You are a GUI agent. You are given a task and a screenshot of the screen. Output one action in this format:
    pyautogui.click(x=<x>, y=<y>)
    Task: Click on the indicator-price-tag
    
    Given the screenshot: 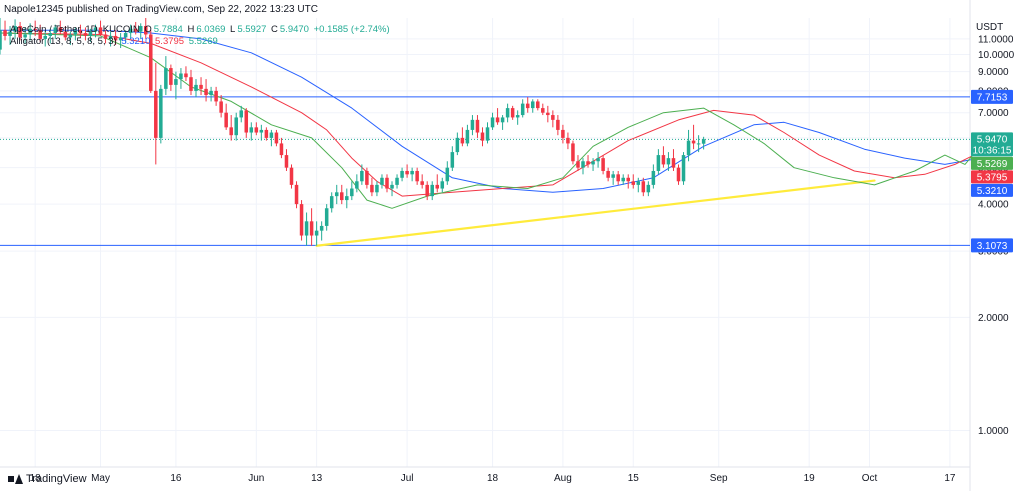 What is the action you would take?
    pyautogui.click(x=992, y=177)
    